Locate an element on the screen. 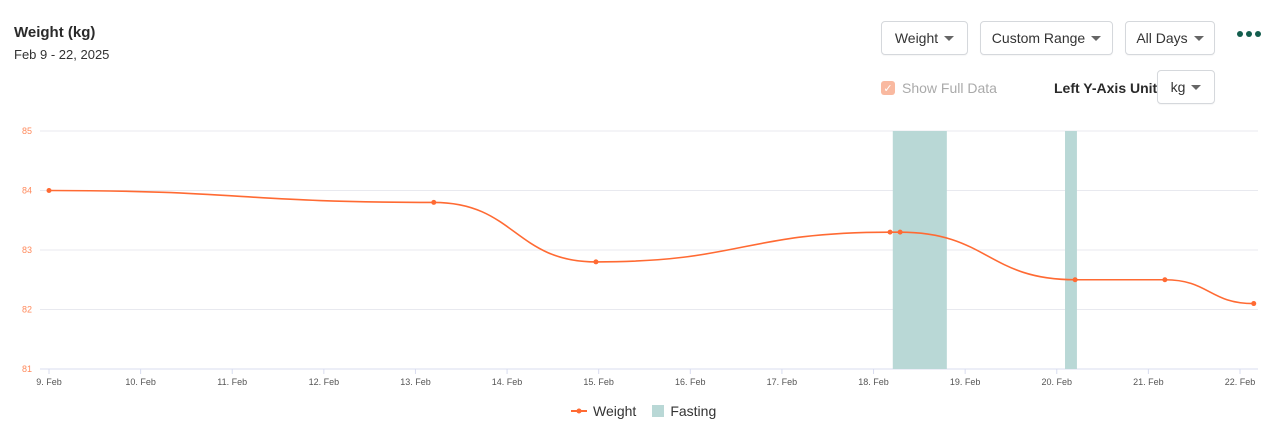 The image size is (1281, 440). x-tick-label: 11. Feb is located at coordinates (232, 382).